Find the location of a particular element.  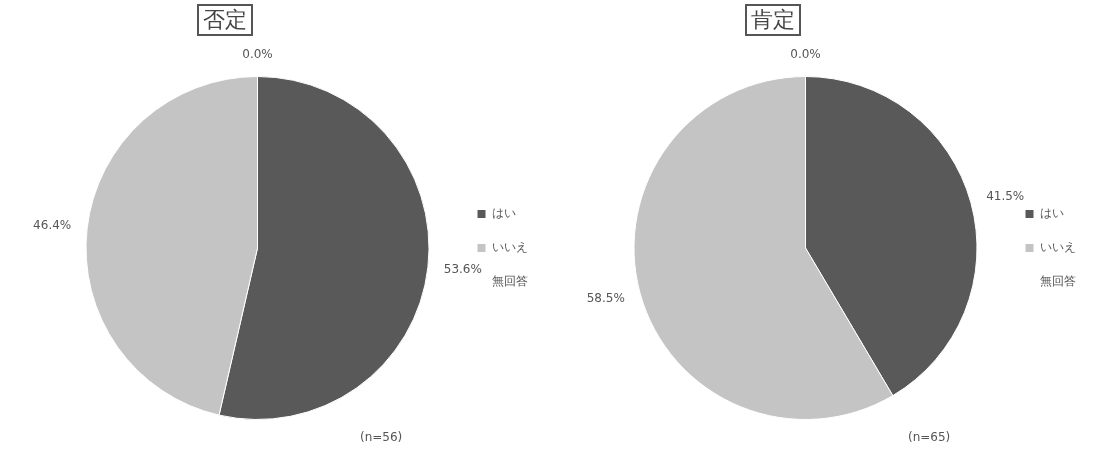

text: (n=56) is located at coordinates (381, 437).